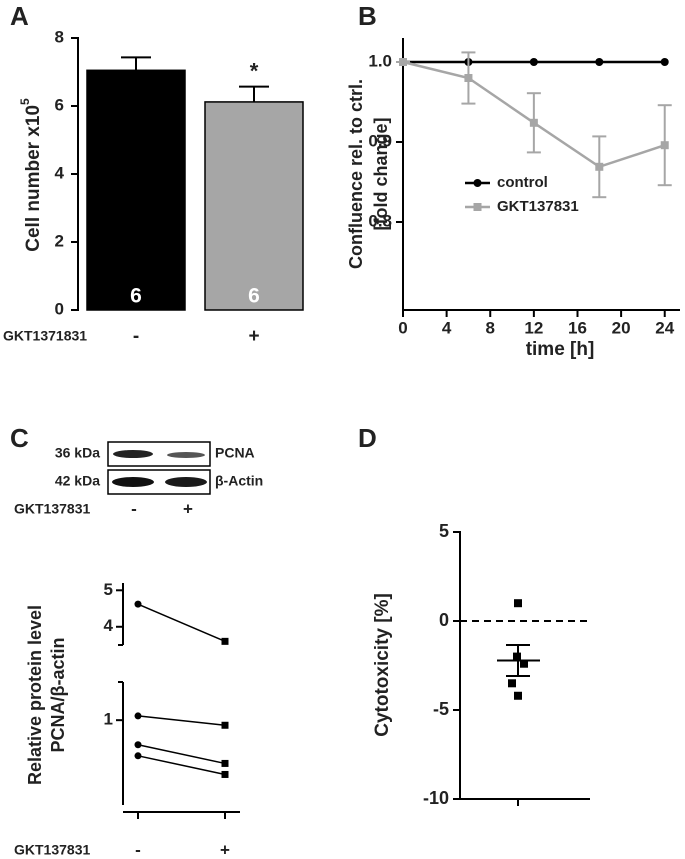  I want to click on y-axis-title: Cytotoxicity [%], so click(382, 665).